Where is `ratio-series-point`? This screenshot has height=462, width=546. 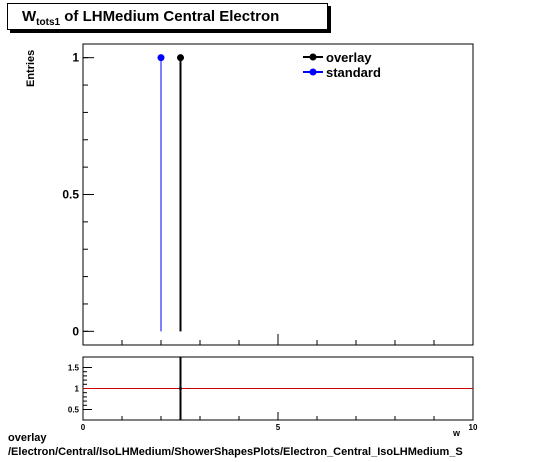
ratio-series-point is located at coordinates (180, 388).